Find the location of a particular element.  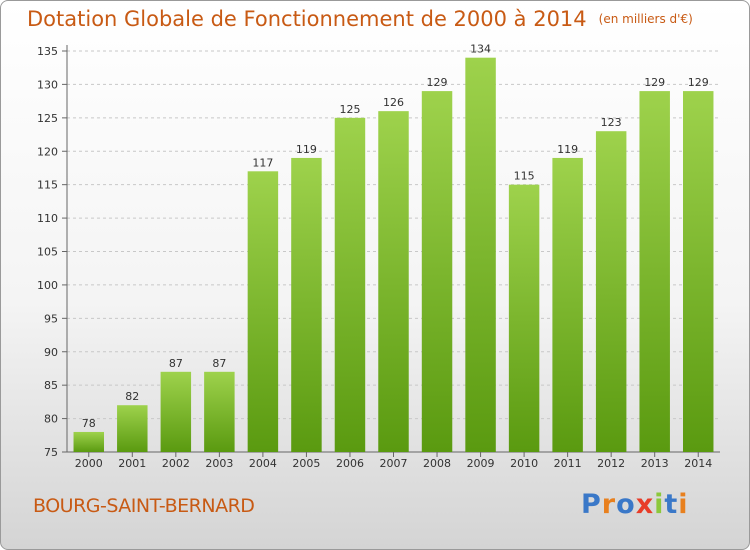

x-tick-label: 2008 is located at coordinates (437, 463).